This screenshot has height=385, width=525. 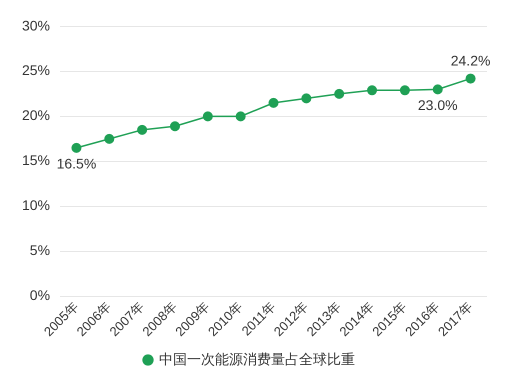 I want to click on data-label: 23.0%, so click(x=438, y=105).